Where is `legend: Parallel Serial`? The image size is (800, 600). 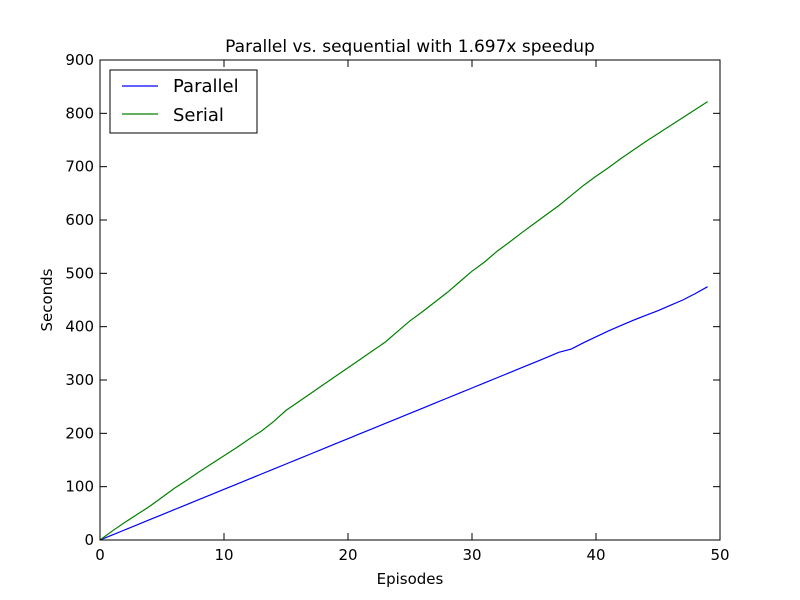 legend: Parallel Serial is located at coordinates (183, 101).